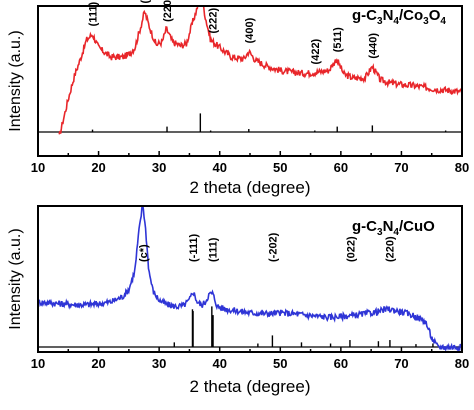  What do you see at coordinates (352, 249) in the screenshot?
I see `peak-annotation: (022)` at bounding box center [352, 249].